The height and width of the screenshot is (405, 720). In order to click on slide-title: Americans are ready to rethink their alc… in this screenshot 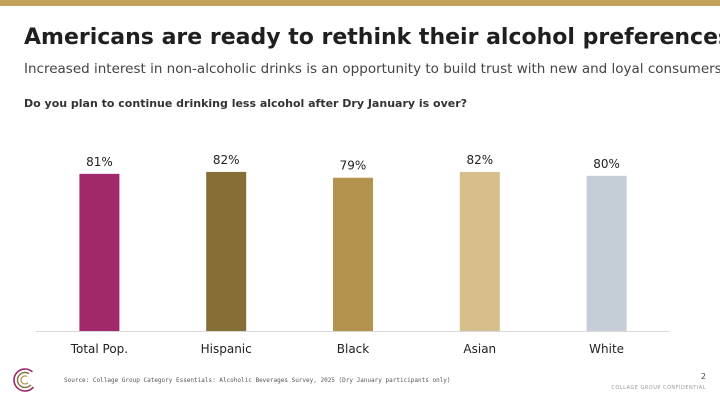, I will do `click(372, 37)`.